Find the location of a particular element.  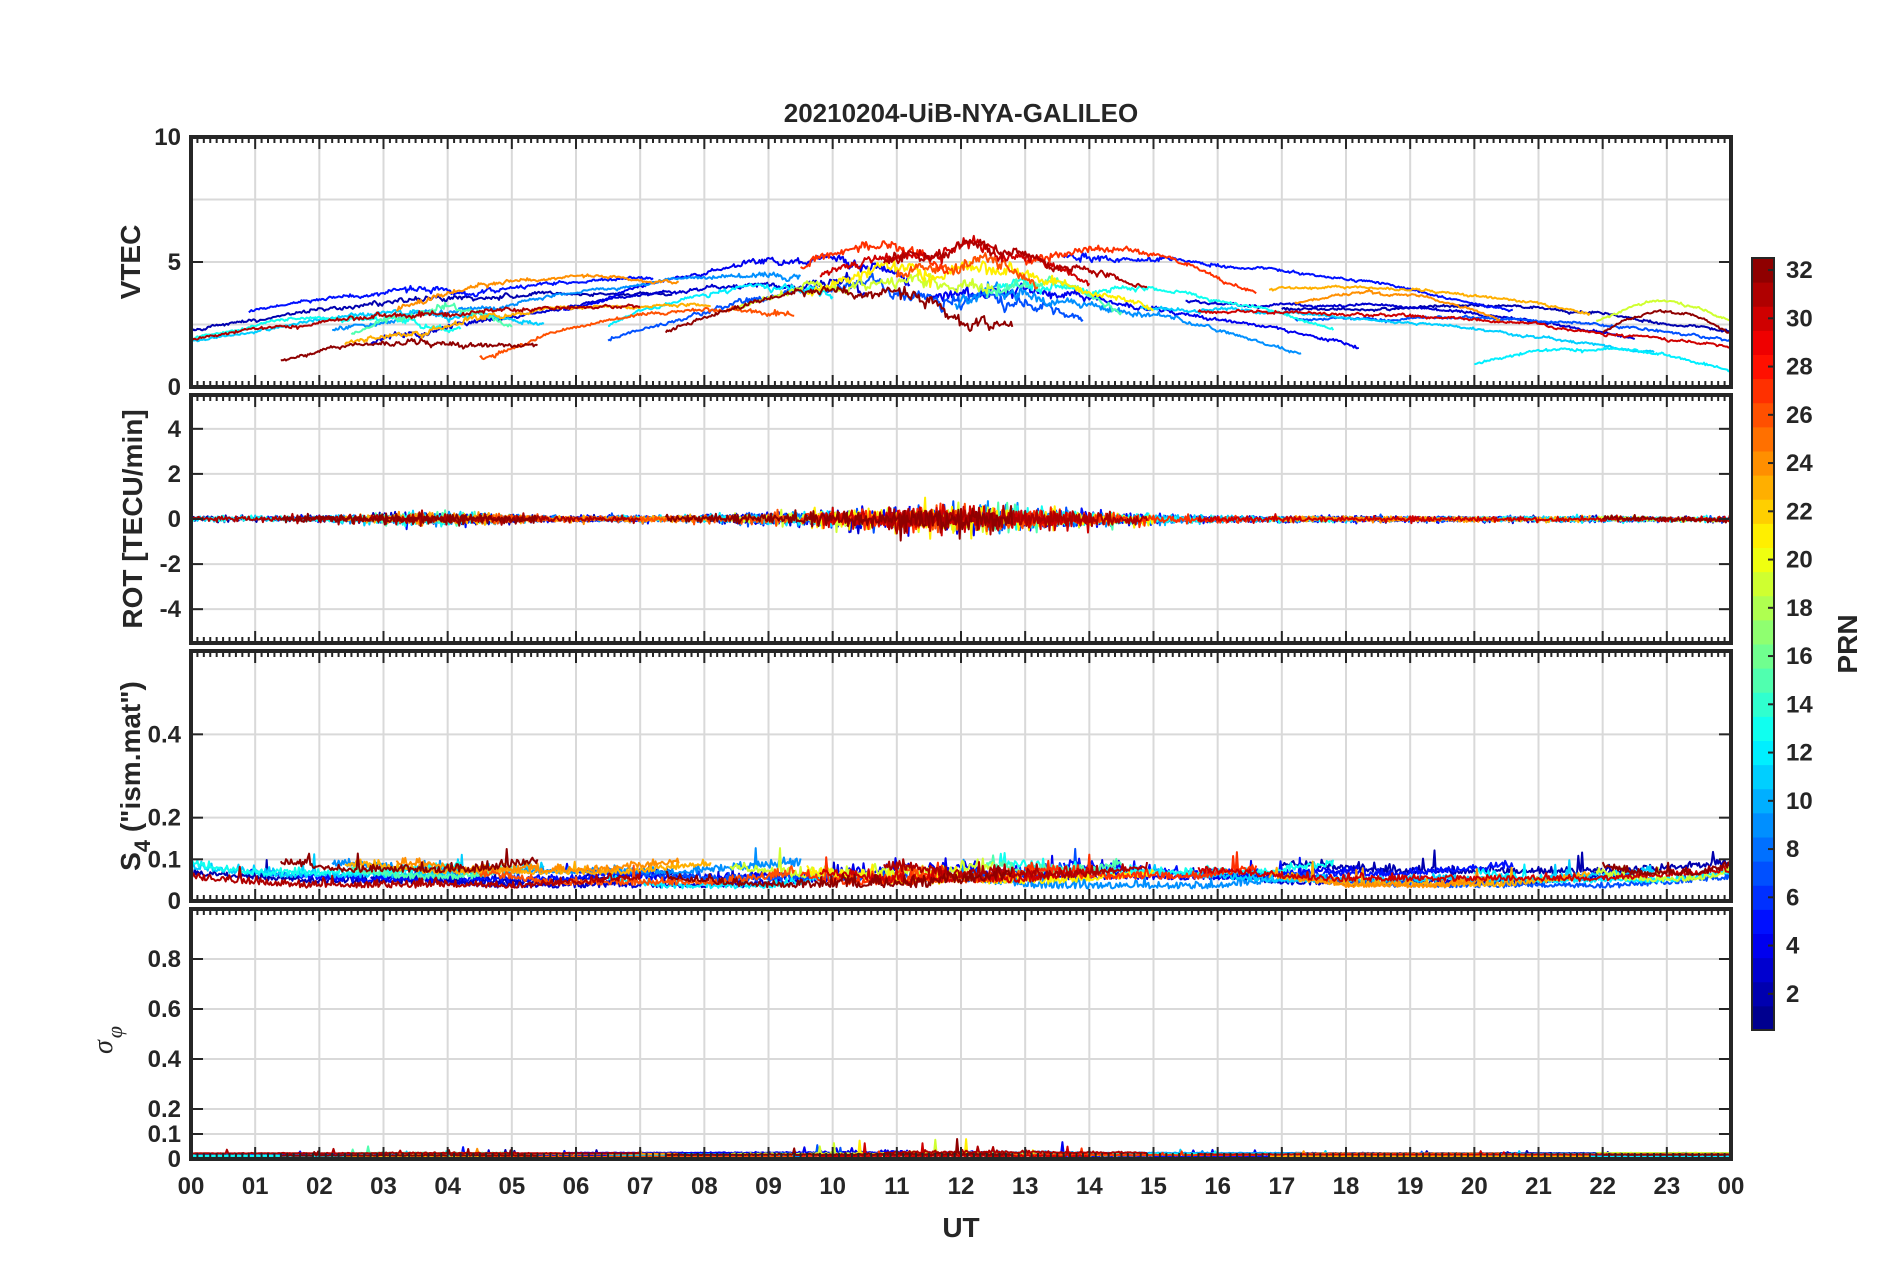

y-tick-label: 0.2 is located at coordinates (164, 818).